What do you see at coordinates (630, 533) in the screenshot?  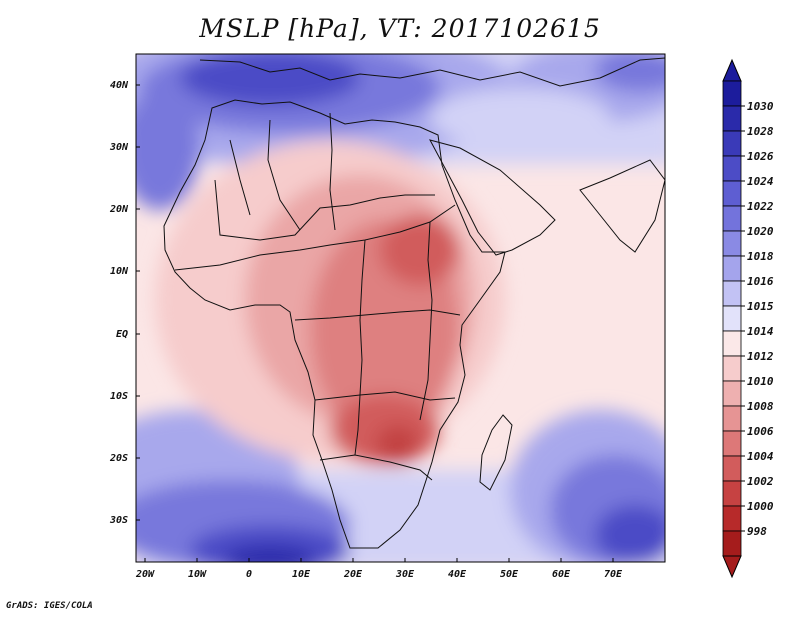 I see `indian-ocean-high-core` at bounding box center [630, 533].